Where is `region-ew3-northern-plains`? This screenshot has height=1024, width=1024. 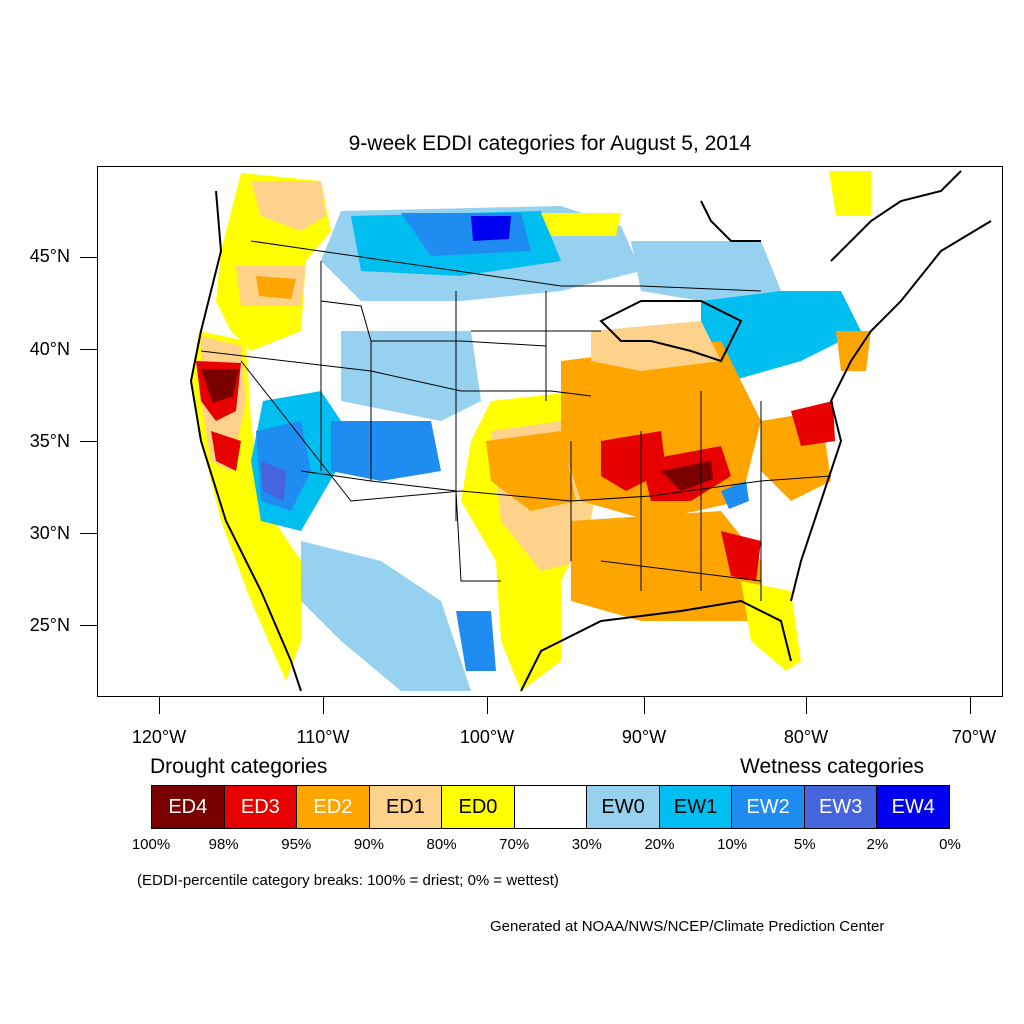
region-ew3-northern-plains is located at coordinates (491, 228).